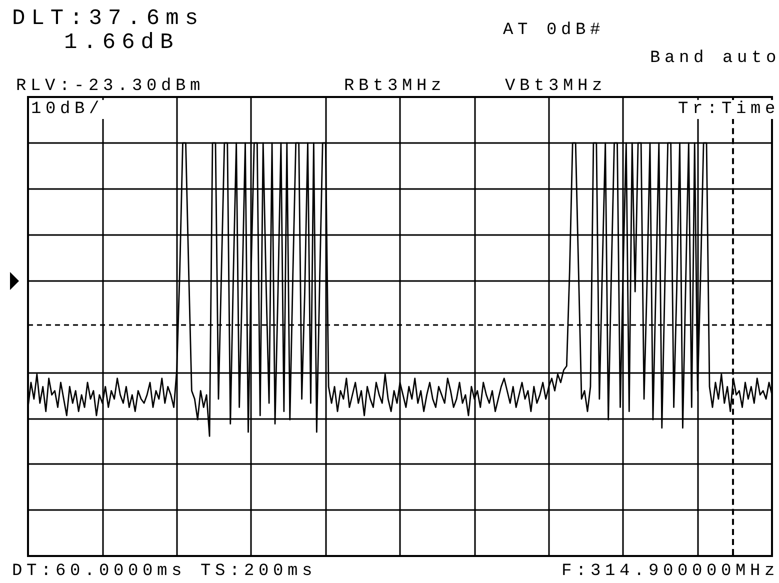  I want to click on text: DT:60.0000ms TS:200ms, so click(164, 571).